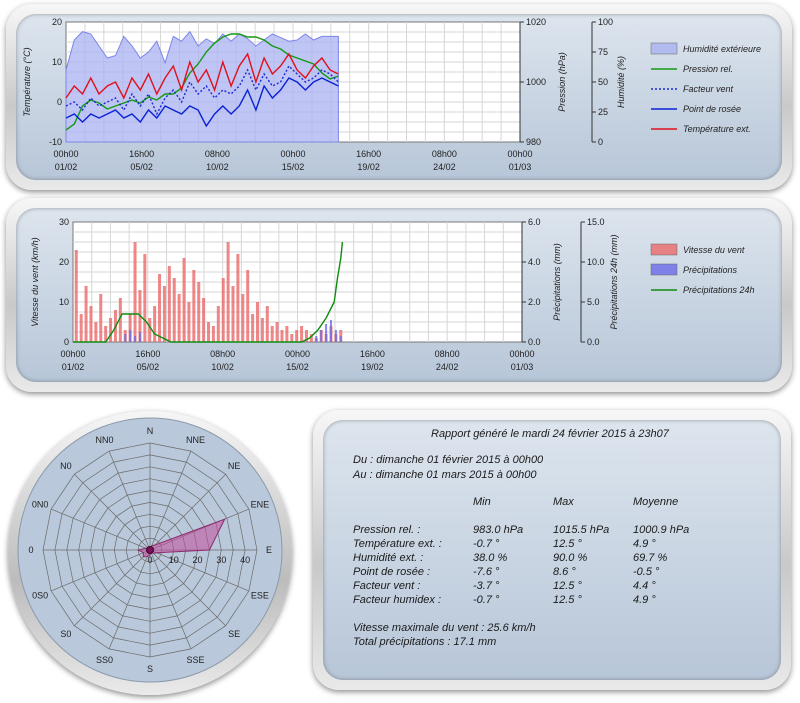 The image size is (800, 703). I want to click on x-tick-label: 15/02, so click(293, 167).